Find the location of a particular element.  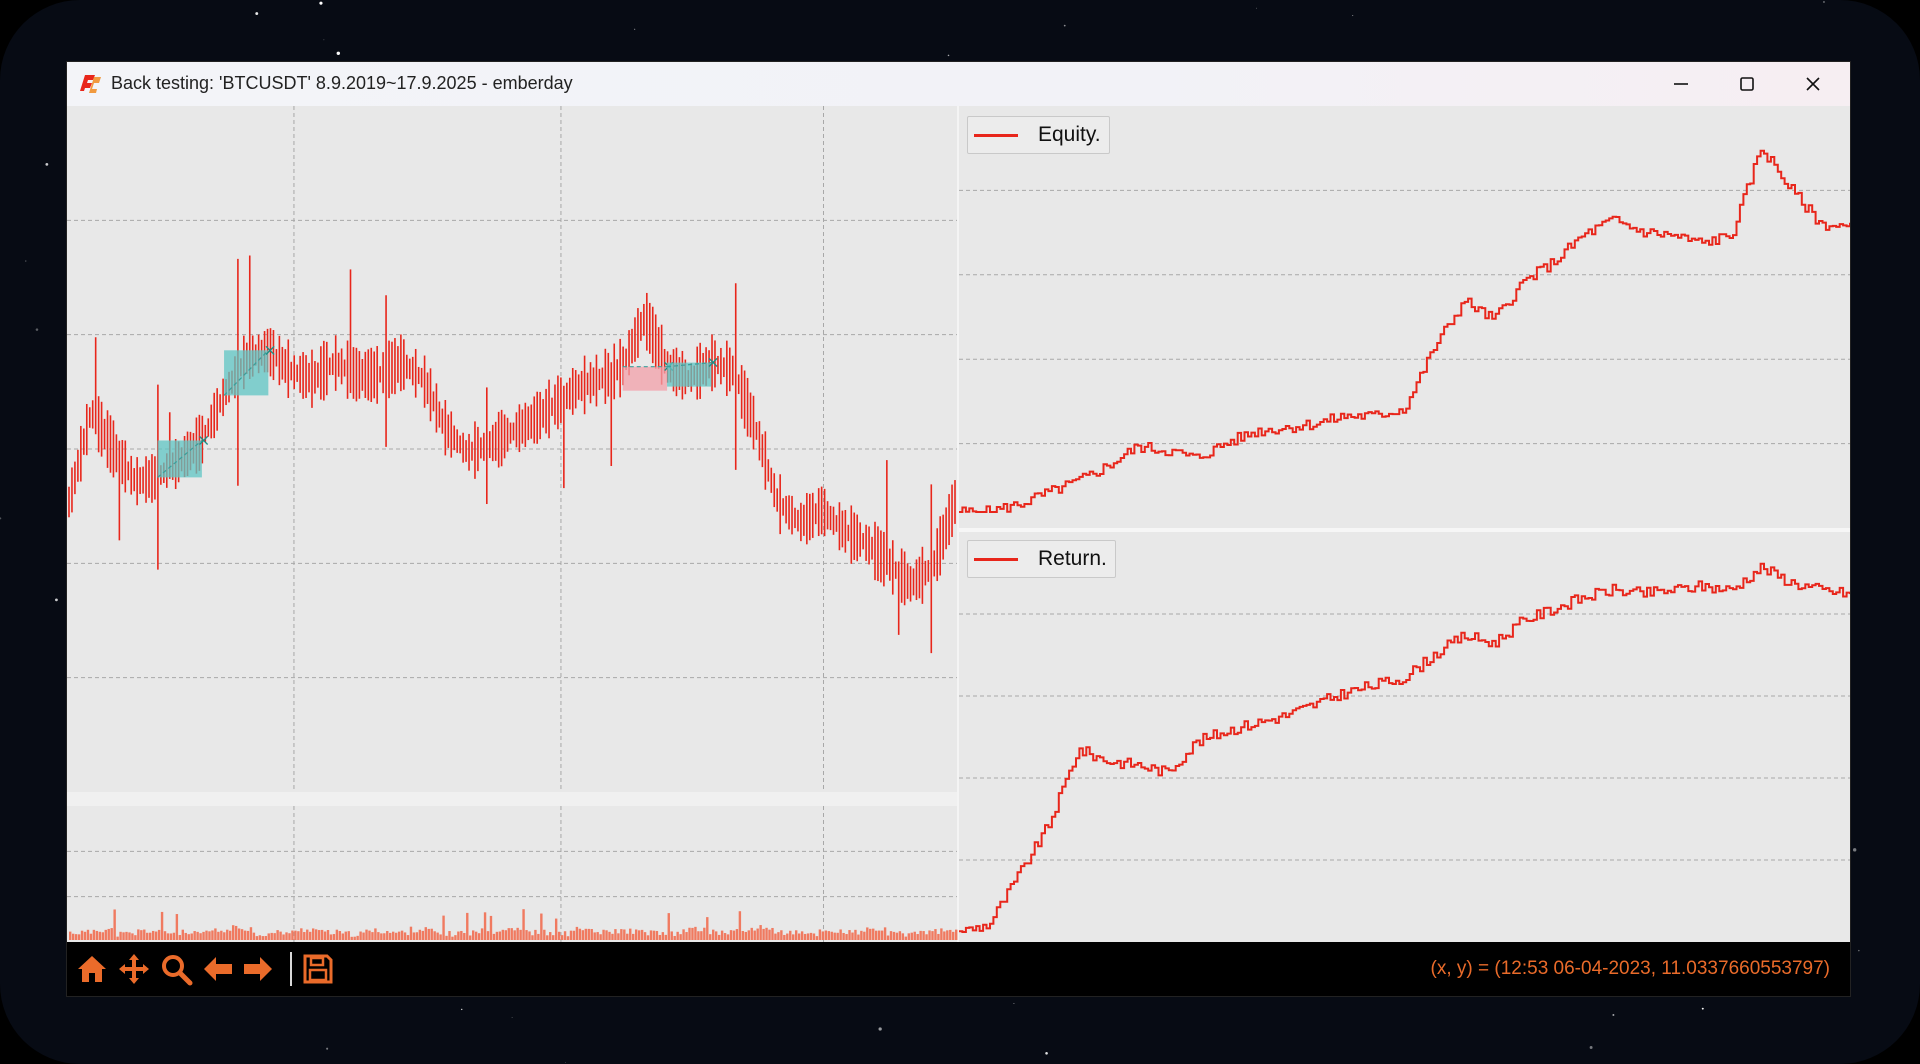

volume-panel is located at coordinates (512, 874).